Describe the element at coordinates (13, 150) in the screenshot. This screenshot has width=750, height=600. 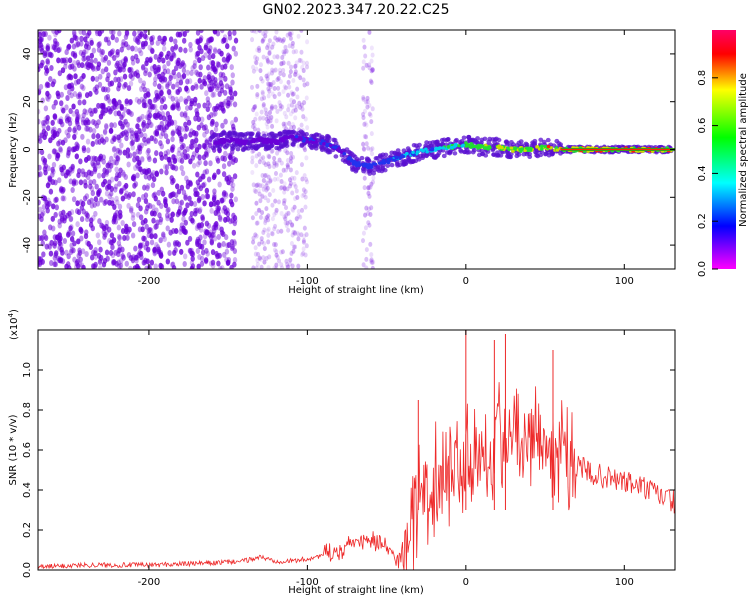
I see `spectrogram-y-label: Frequency (Hz)` at that location.